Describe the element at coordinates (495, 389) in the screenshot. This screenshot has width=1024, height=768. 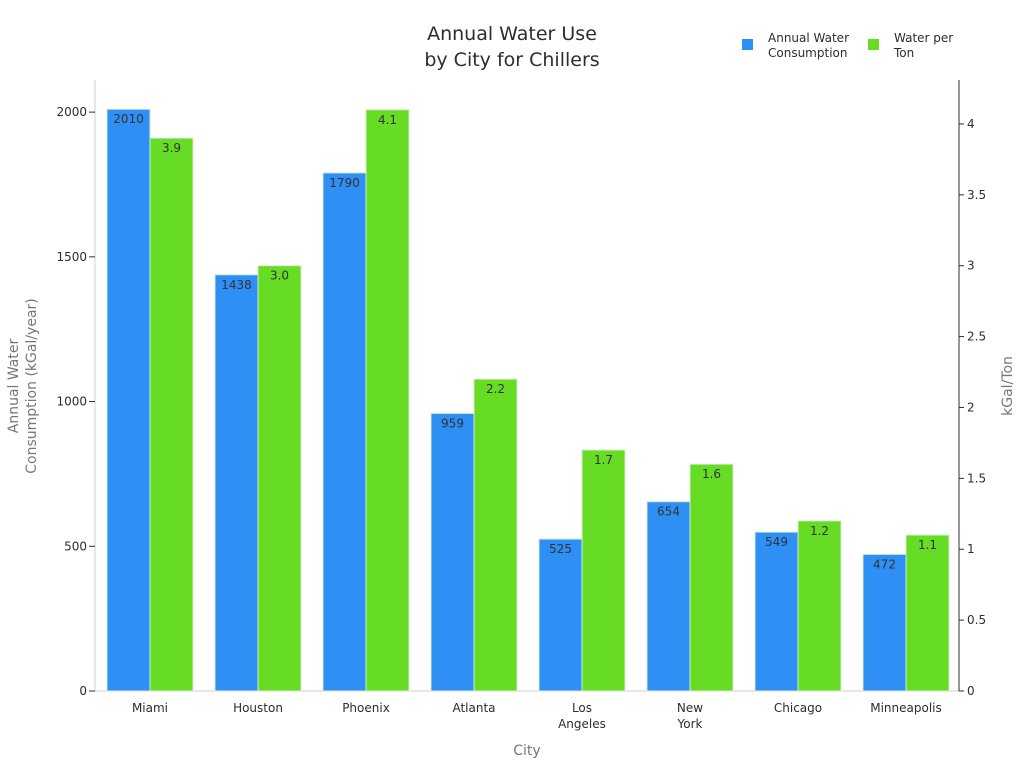
I see `data-label: 2.2` at that location.